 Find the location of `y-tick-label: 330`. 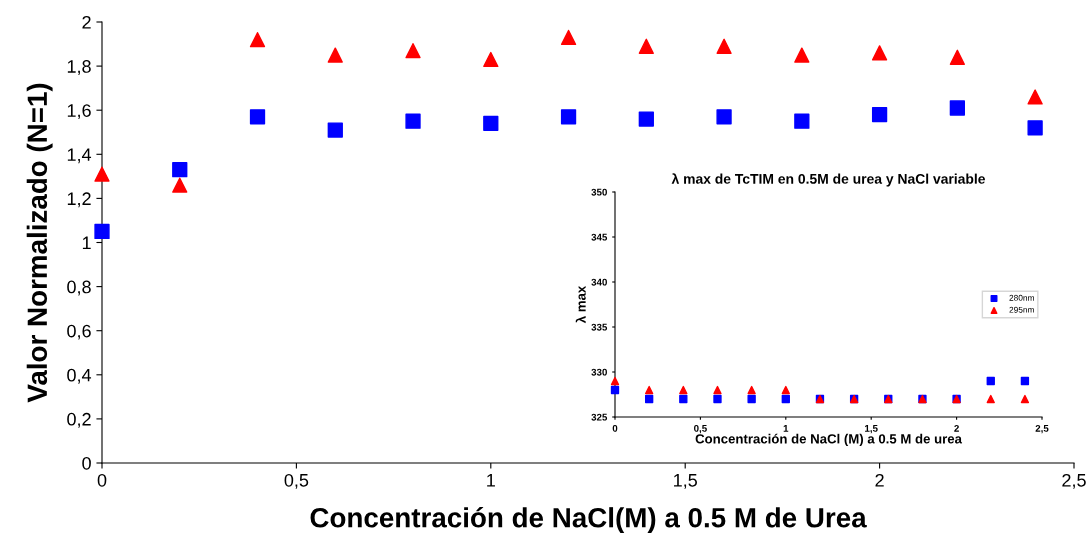

y-tick-label: 330 is located at coordinates (599, 372).